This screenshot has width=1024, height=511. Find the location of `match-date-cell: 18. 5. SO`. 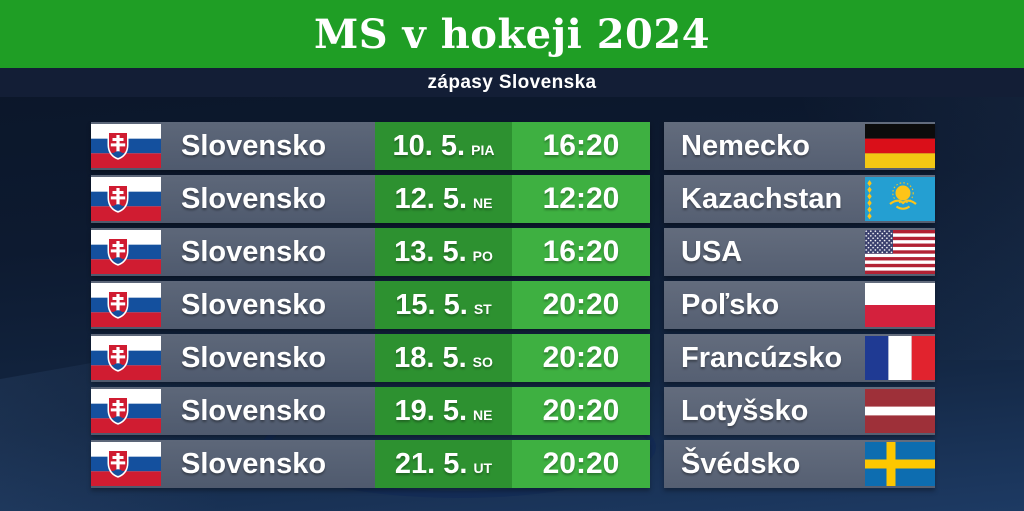

match-date-cell: 18. 5. SO is located at coordinates (443, 358).